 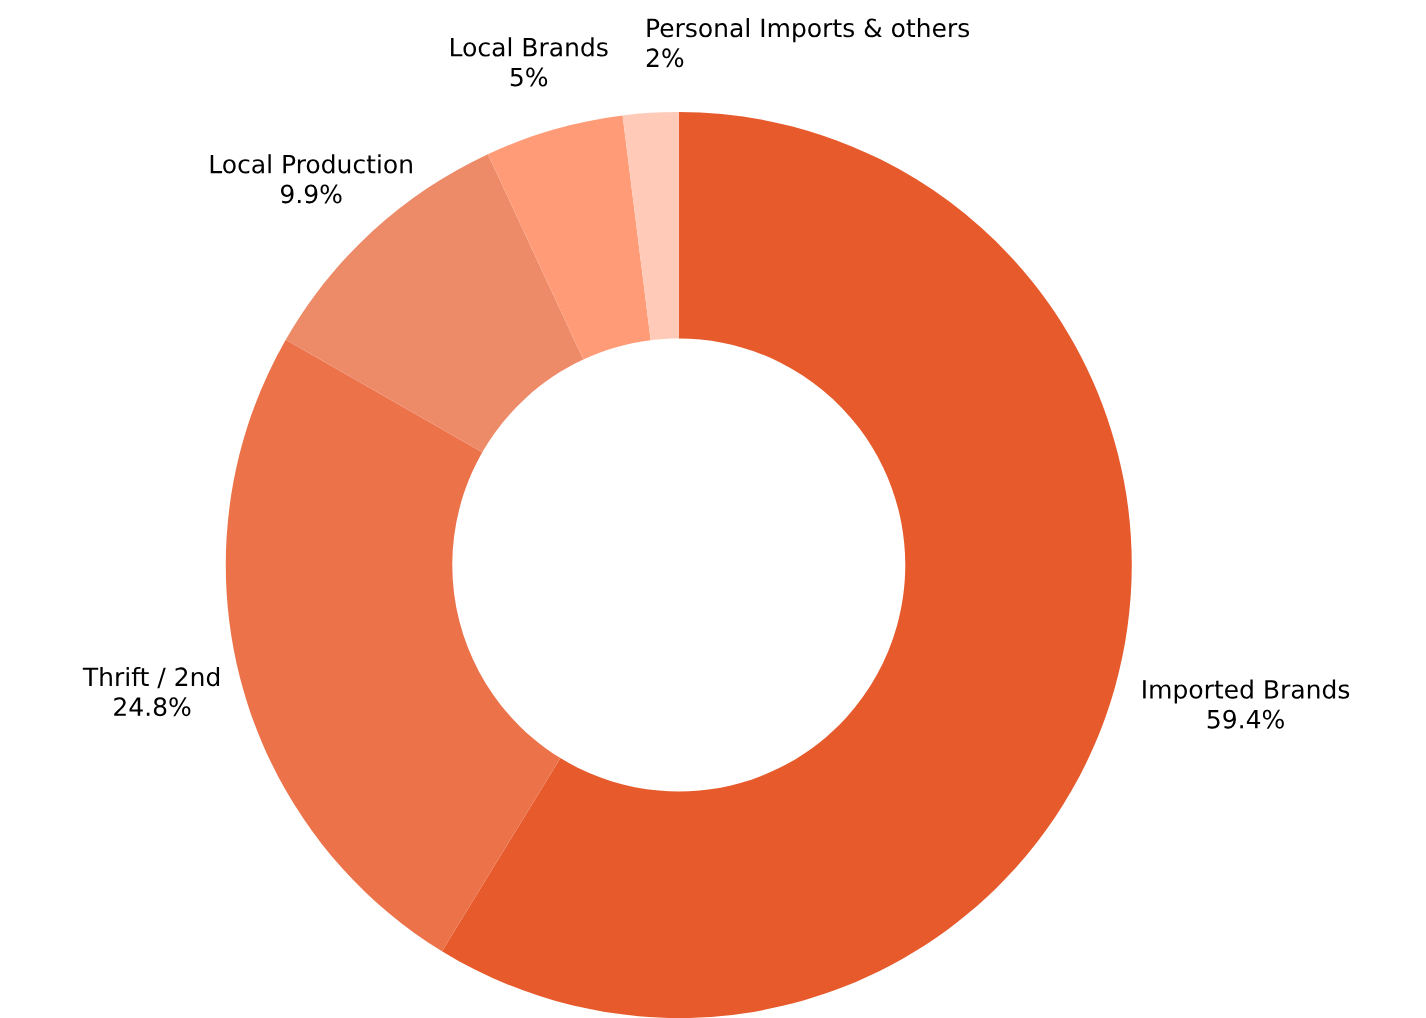 What do you see at coordinates (151, 677) in the screenshot?
I see `slice-label: Thrift / 2nd` at bounding box center [151, 677].